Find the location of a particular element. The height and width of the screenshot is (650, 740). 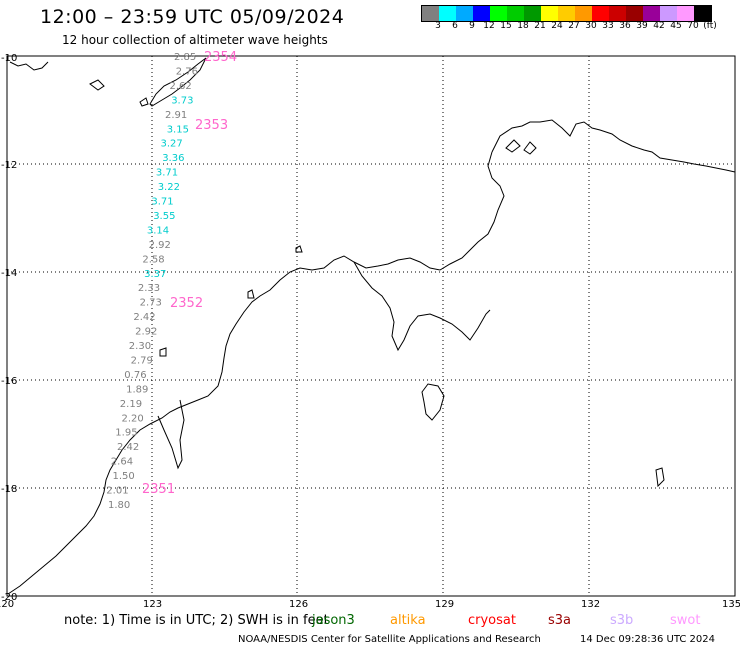

y-tick-label: -14 is located at coordinates (9, 273).